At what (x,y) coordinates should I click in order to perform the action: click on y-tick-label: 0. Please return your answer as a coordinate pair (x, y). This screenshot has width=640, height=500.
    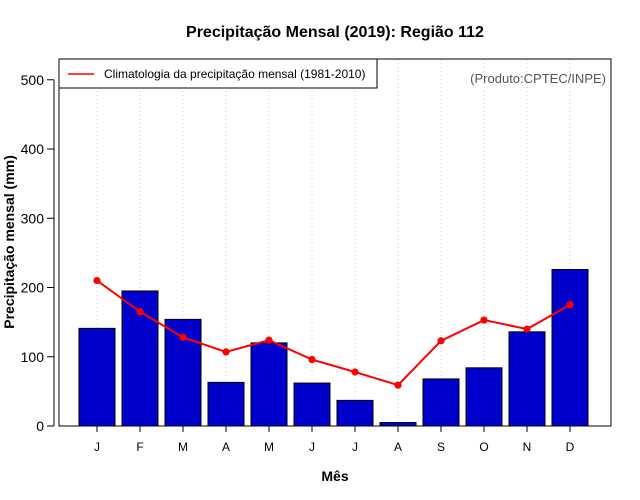
    Looking at the image, I should click on (40, 426).